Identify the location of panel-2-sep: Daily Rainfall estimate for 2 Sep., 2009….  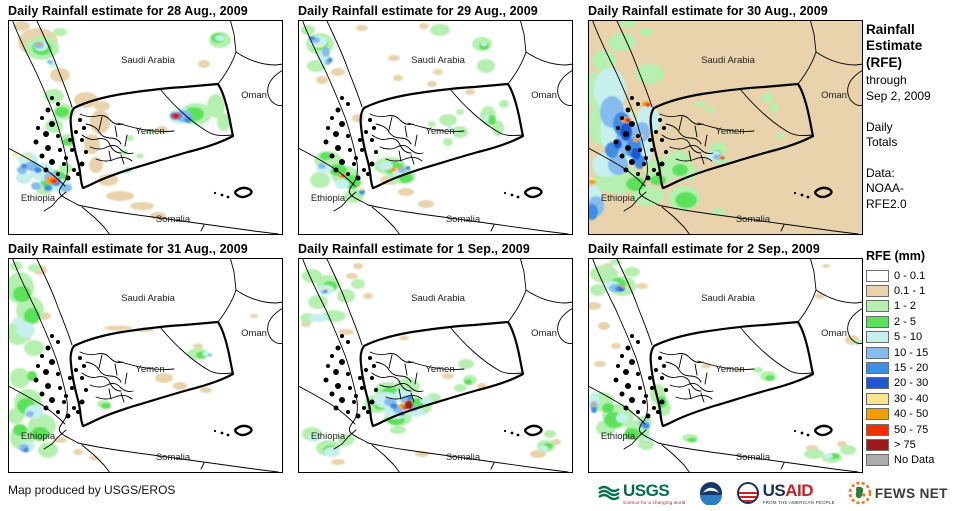
(722, 359).